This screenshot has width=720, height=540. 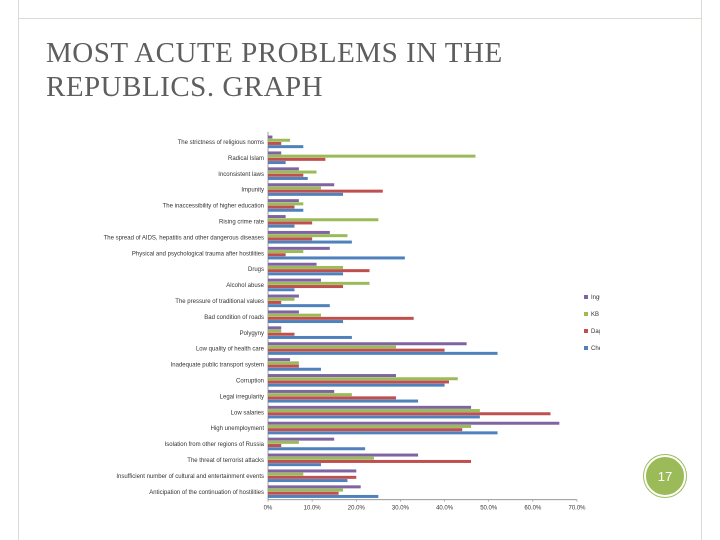 What do you see at coordinates (242, 222) in the screenshot?
I see `category-label: Rising crime rate` at bounding box center [242, 222].